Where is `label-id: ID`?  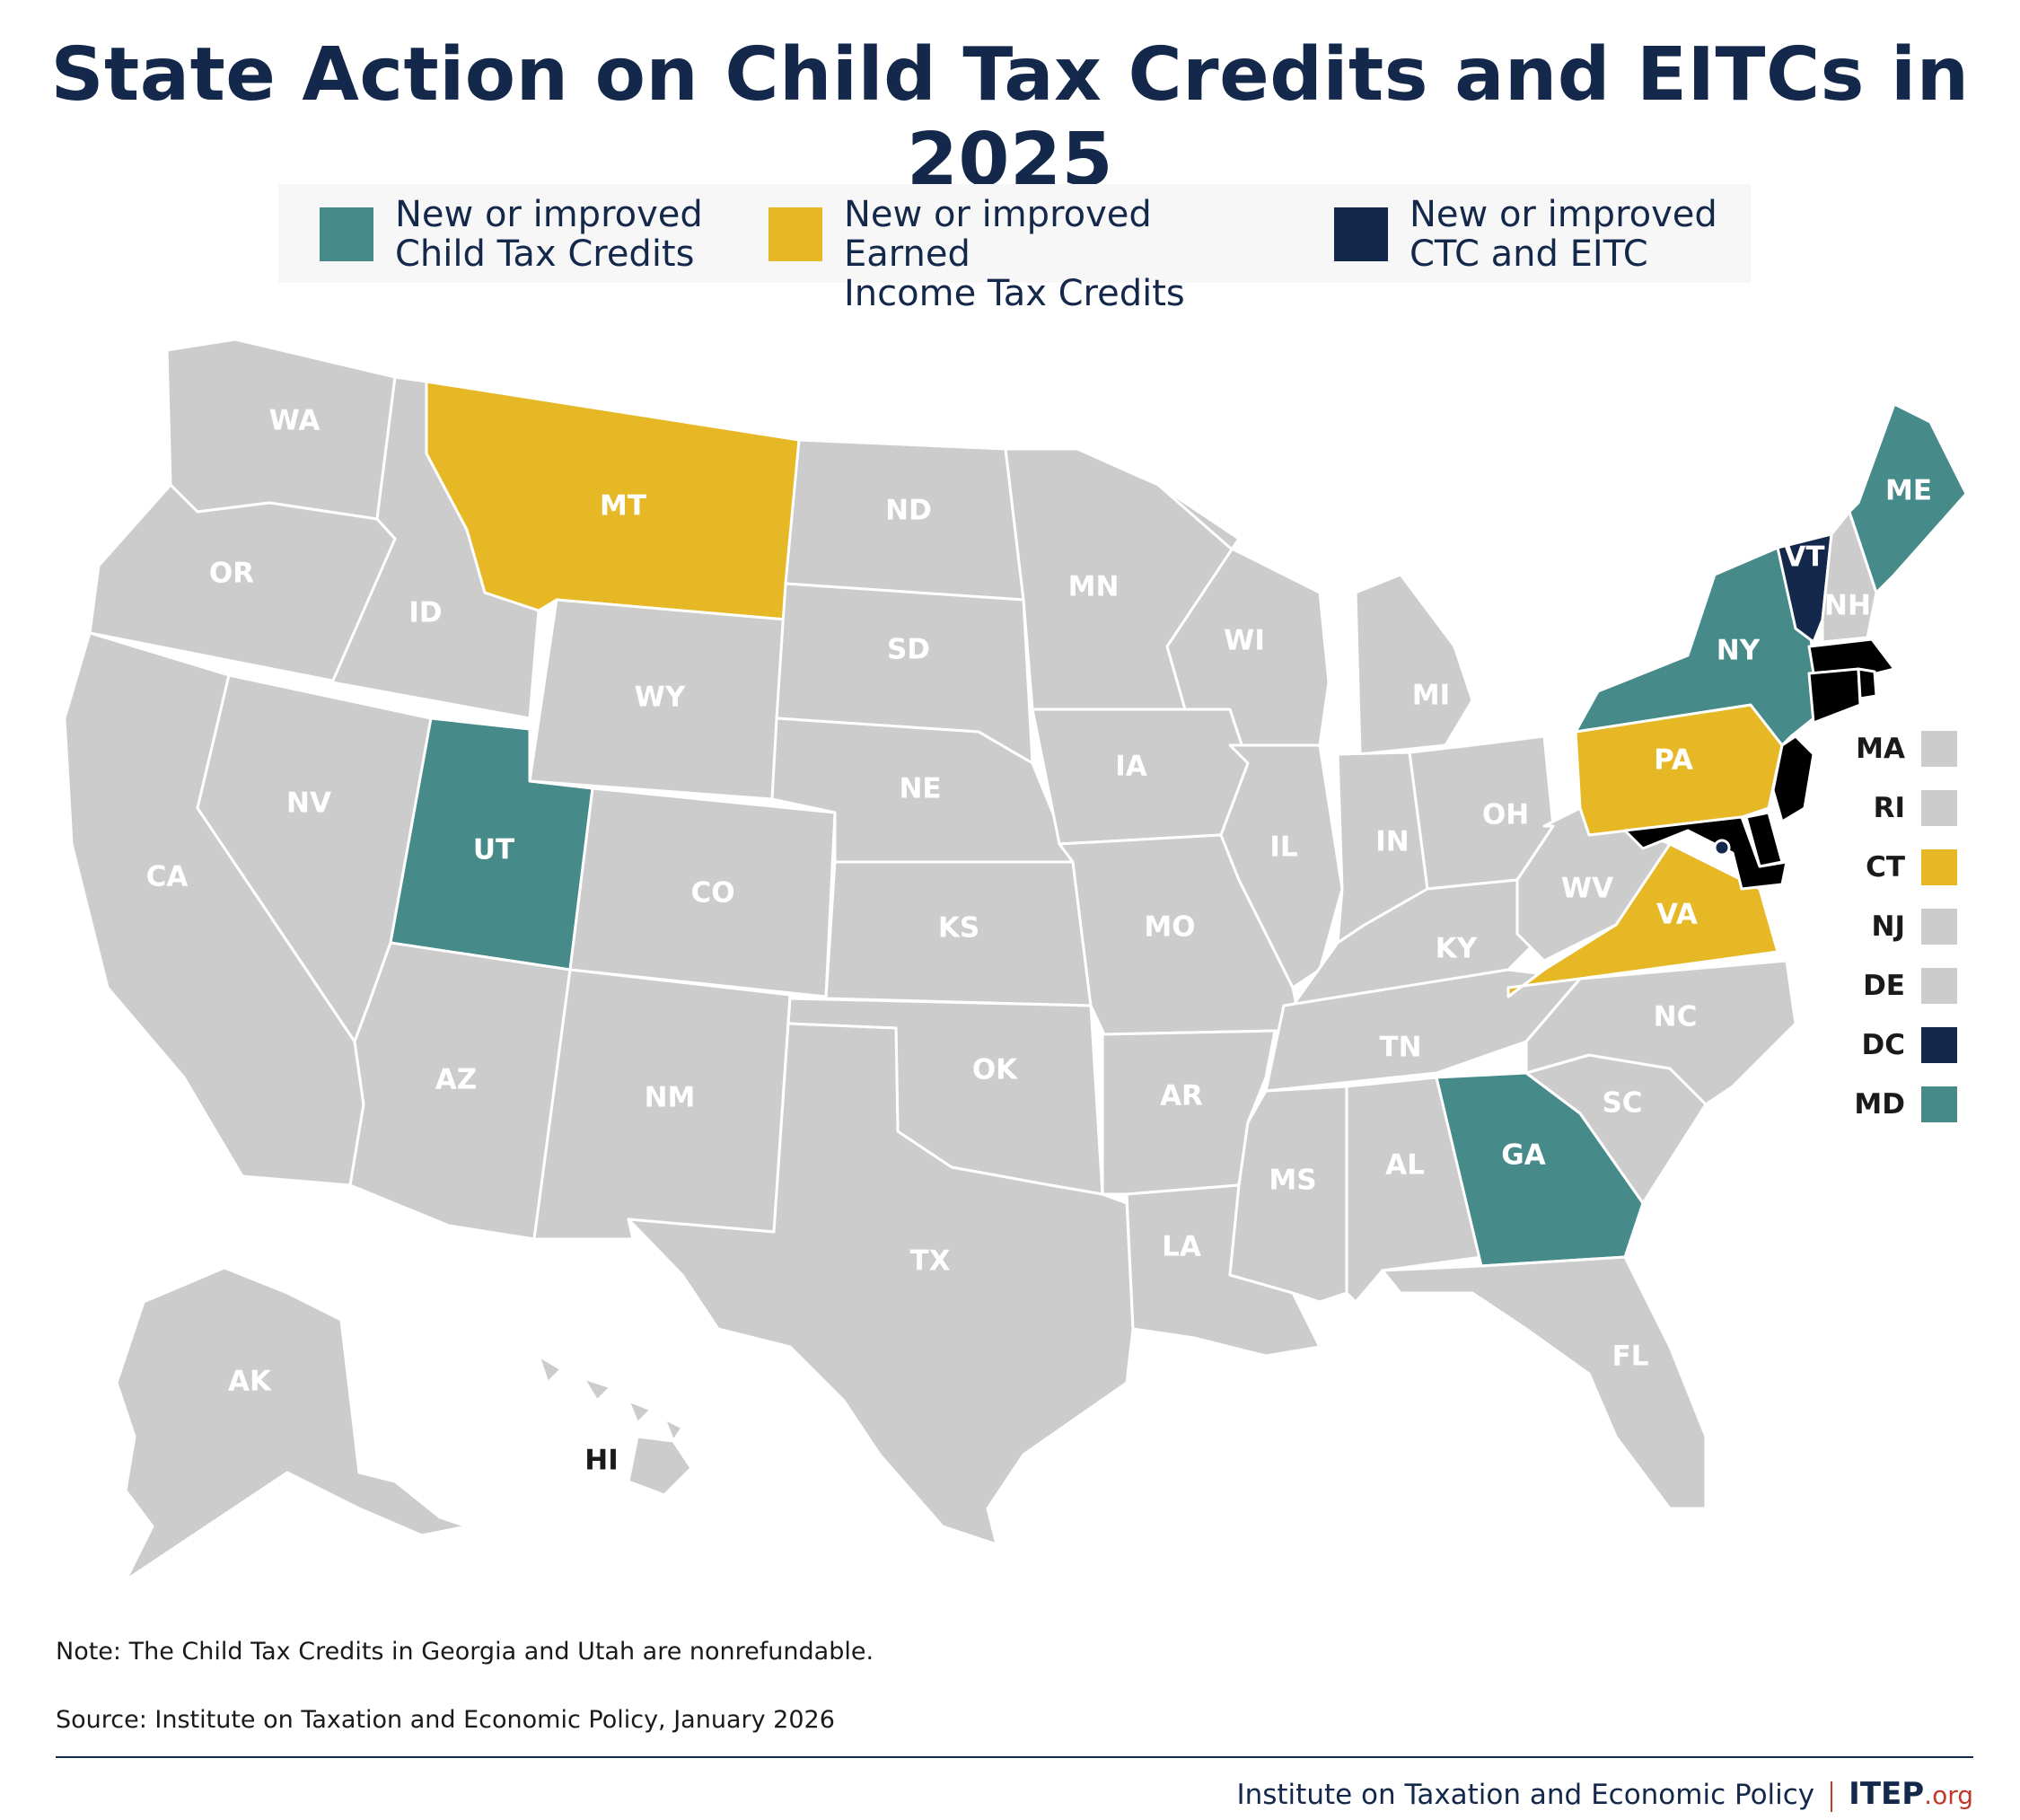
label-id: ID is located at coordinates (425, 613).